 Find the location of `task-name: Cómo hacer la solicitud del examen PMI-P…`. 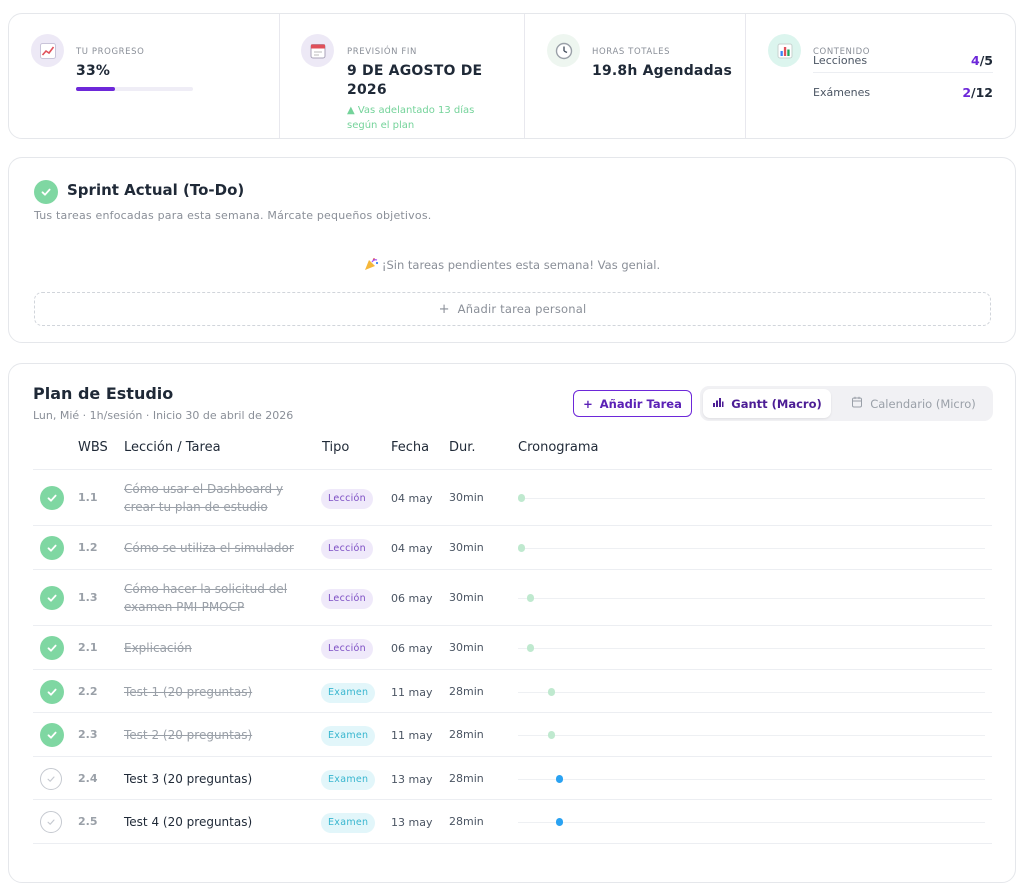

task-name: Cómo hacer la solicitud del examen PMI-P… is located at coordinates (206, 598).